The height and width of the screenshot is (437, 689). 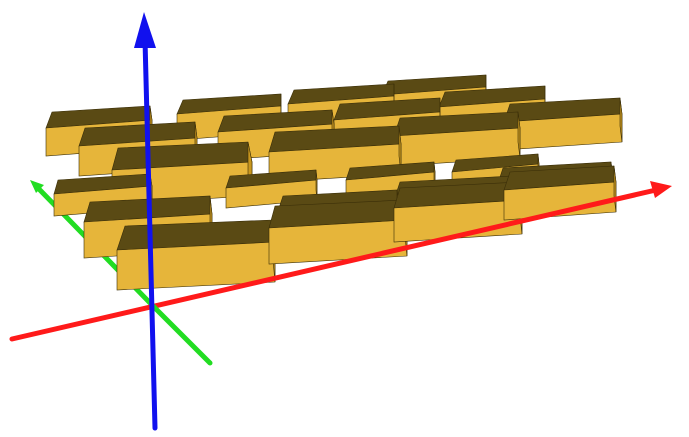 I want to click on z-axis-arrowhead, so click(x=145, y=30).